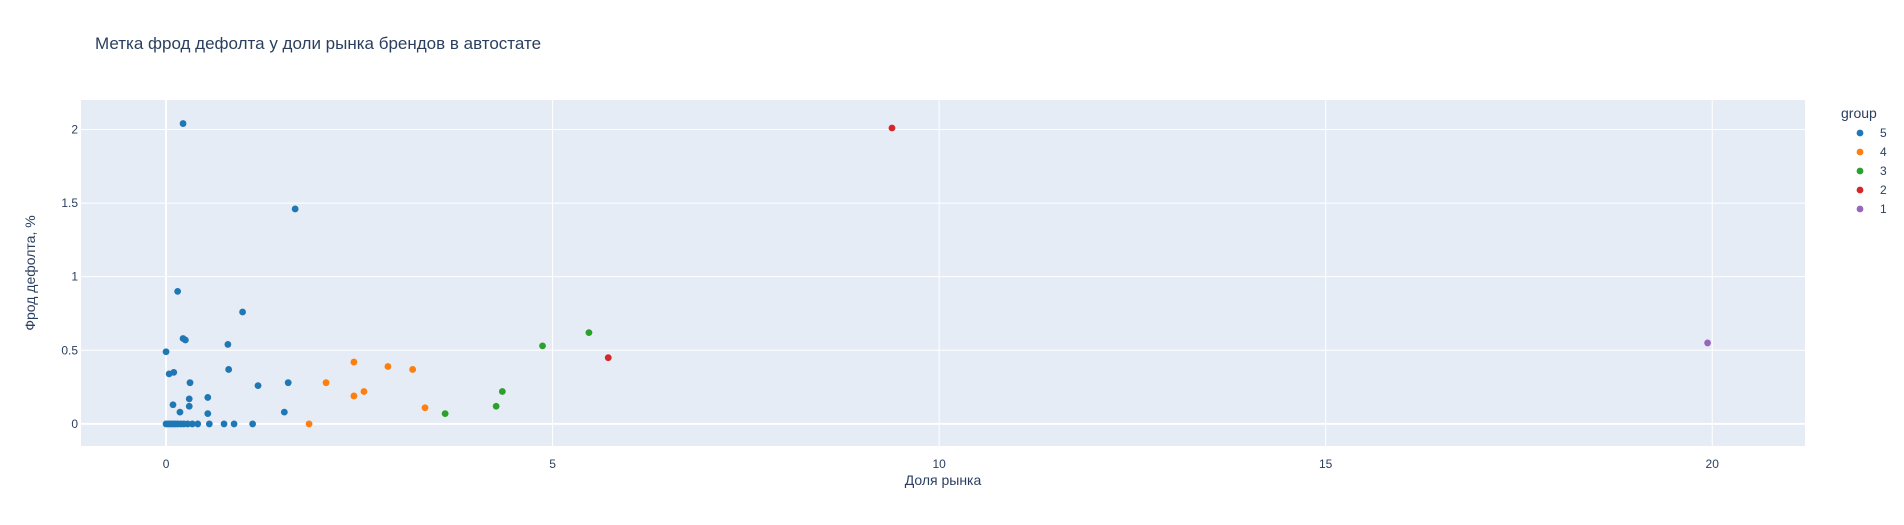 Image resolution: width=1904 pixels, height=525 pixels. I want to click on y-tick-label: 2, so click(74, 129).